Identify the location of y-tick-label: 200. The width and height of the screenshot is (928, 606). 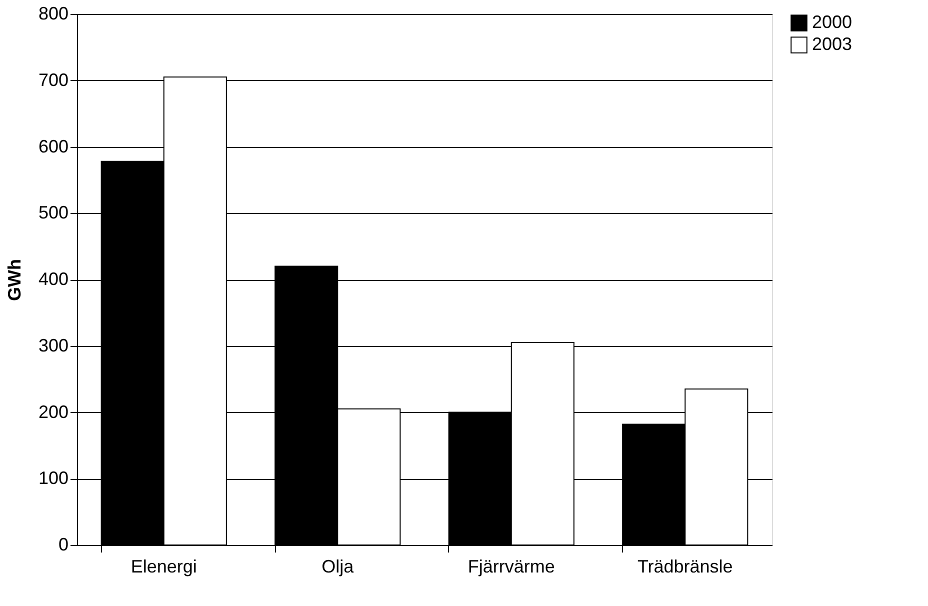
(53, 412).